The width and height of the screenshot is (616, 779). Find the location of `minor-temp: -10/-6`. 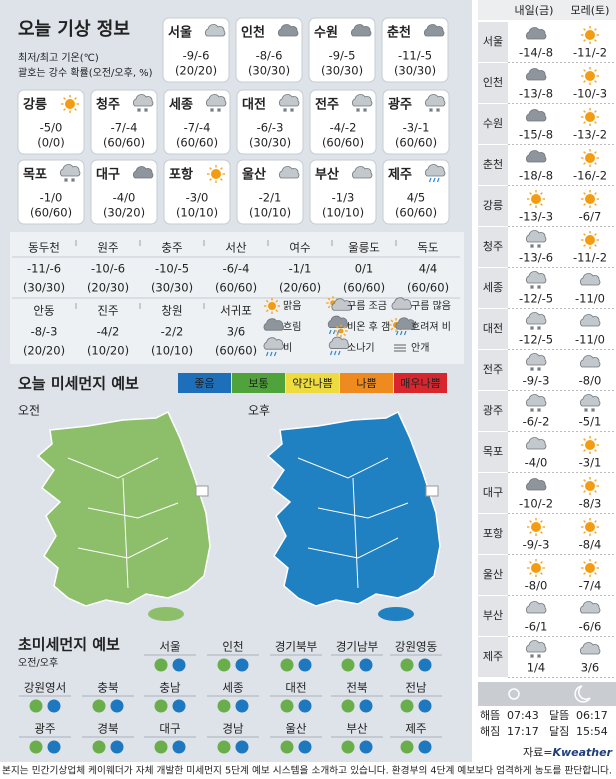

minor-temp: -10/-6 is located at coordinates (108, 269).